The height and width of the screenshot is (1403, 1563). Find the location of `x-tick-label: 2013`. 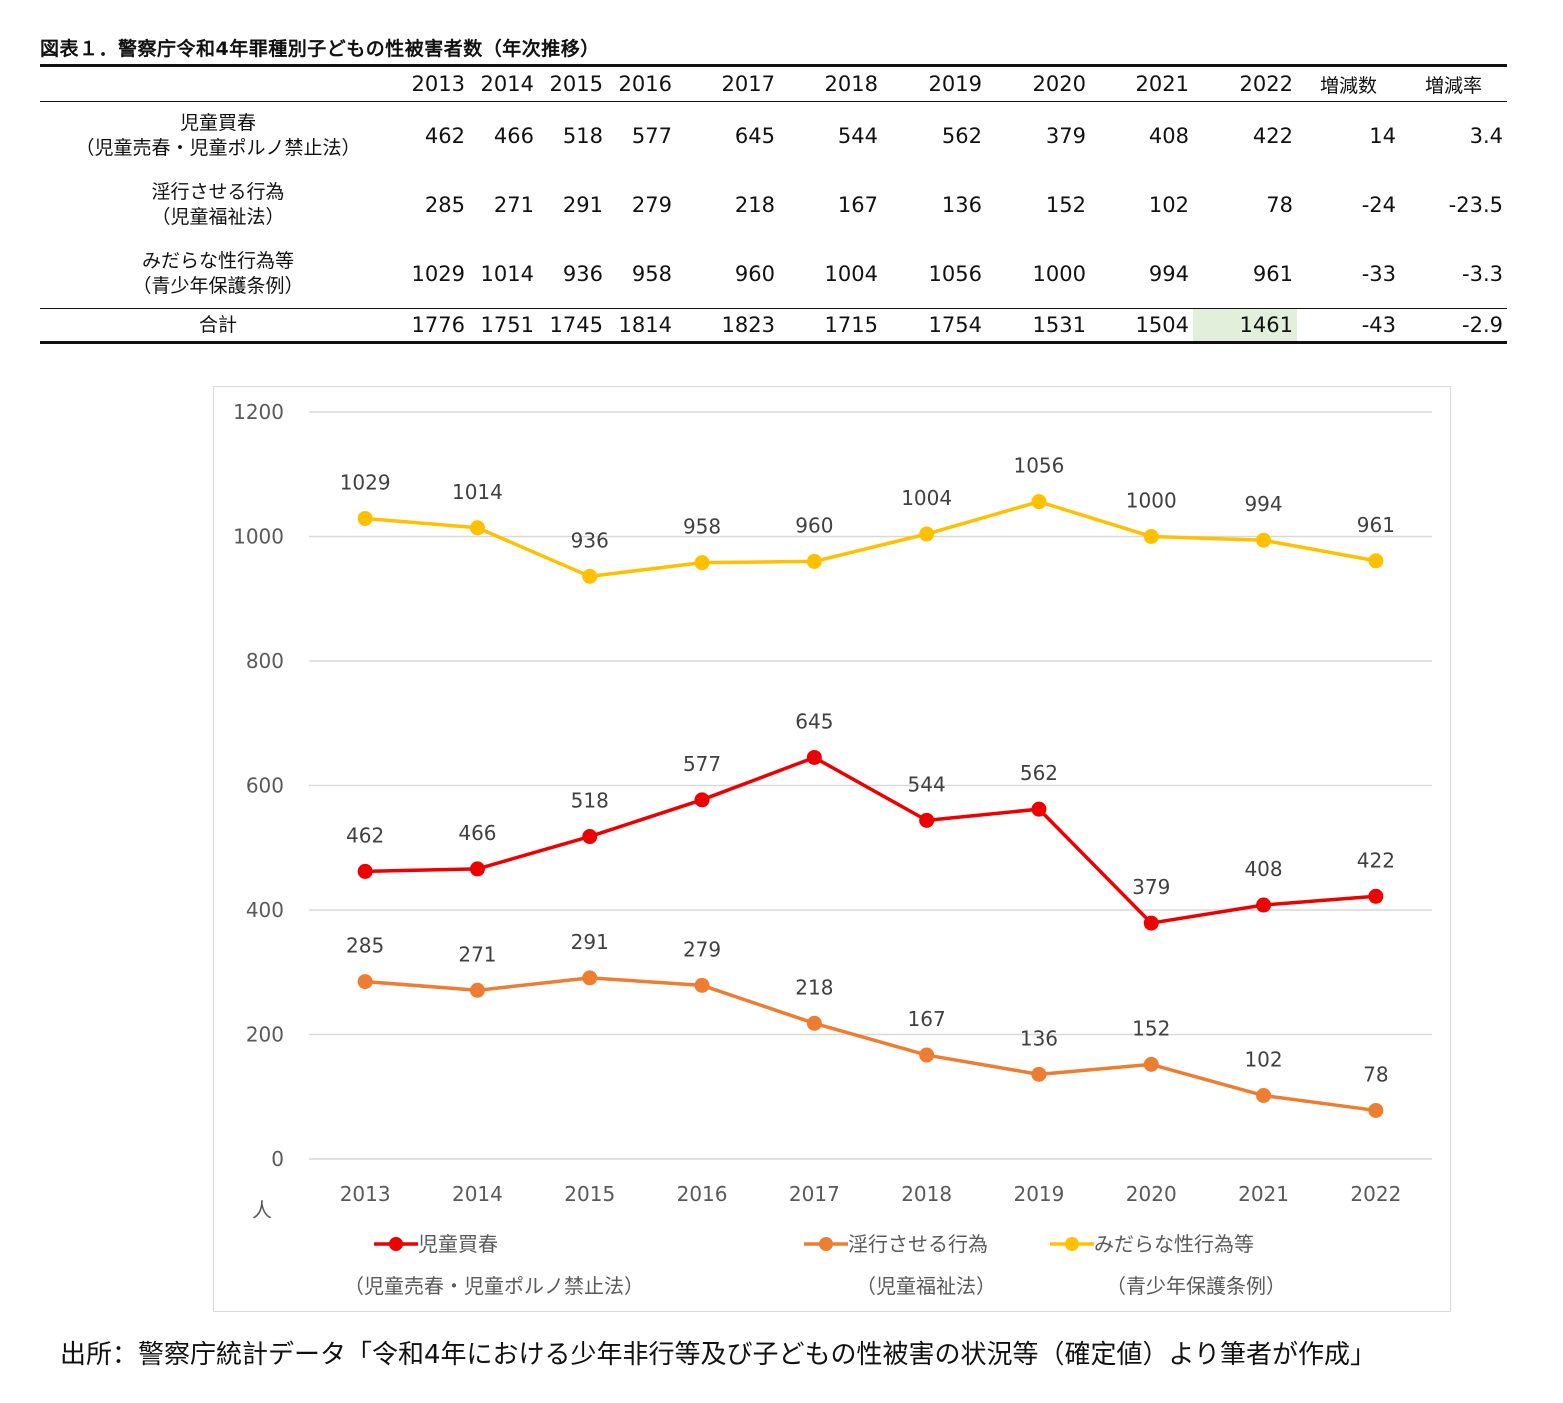

x-tick-label: 2013 is located at coordinates (365, 1194).